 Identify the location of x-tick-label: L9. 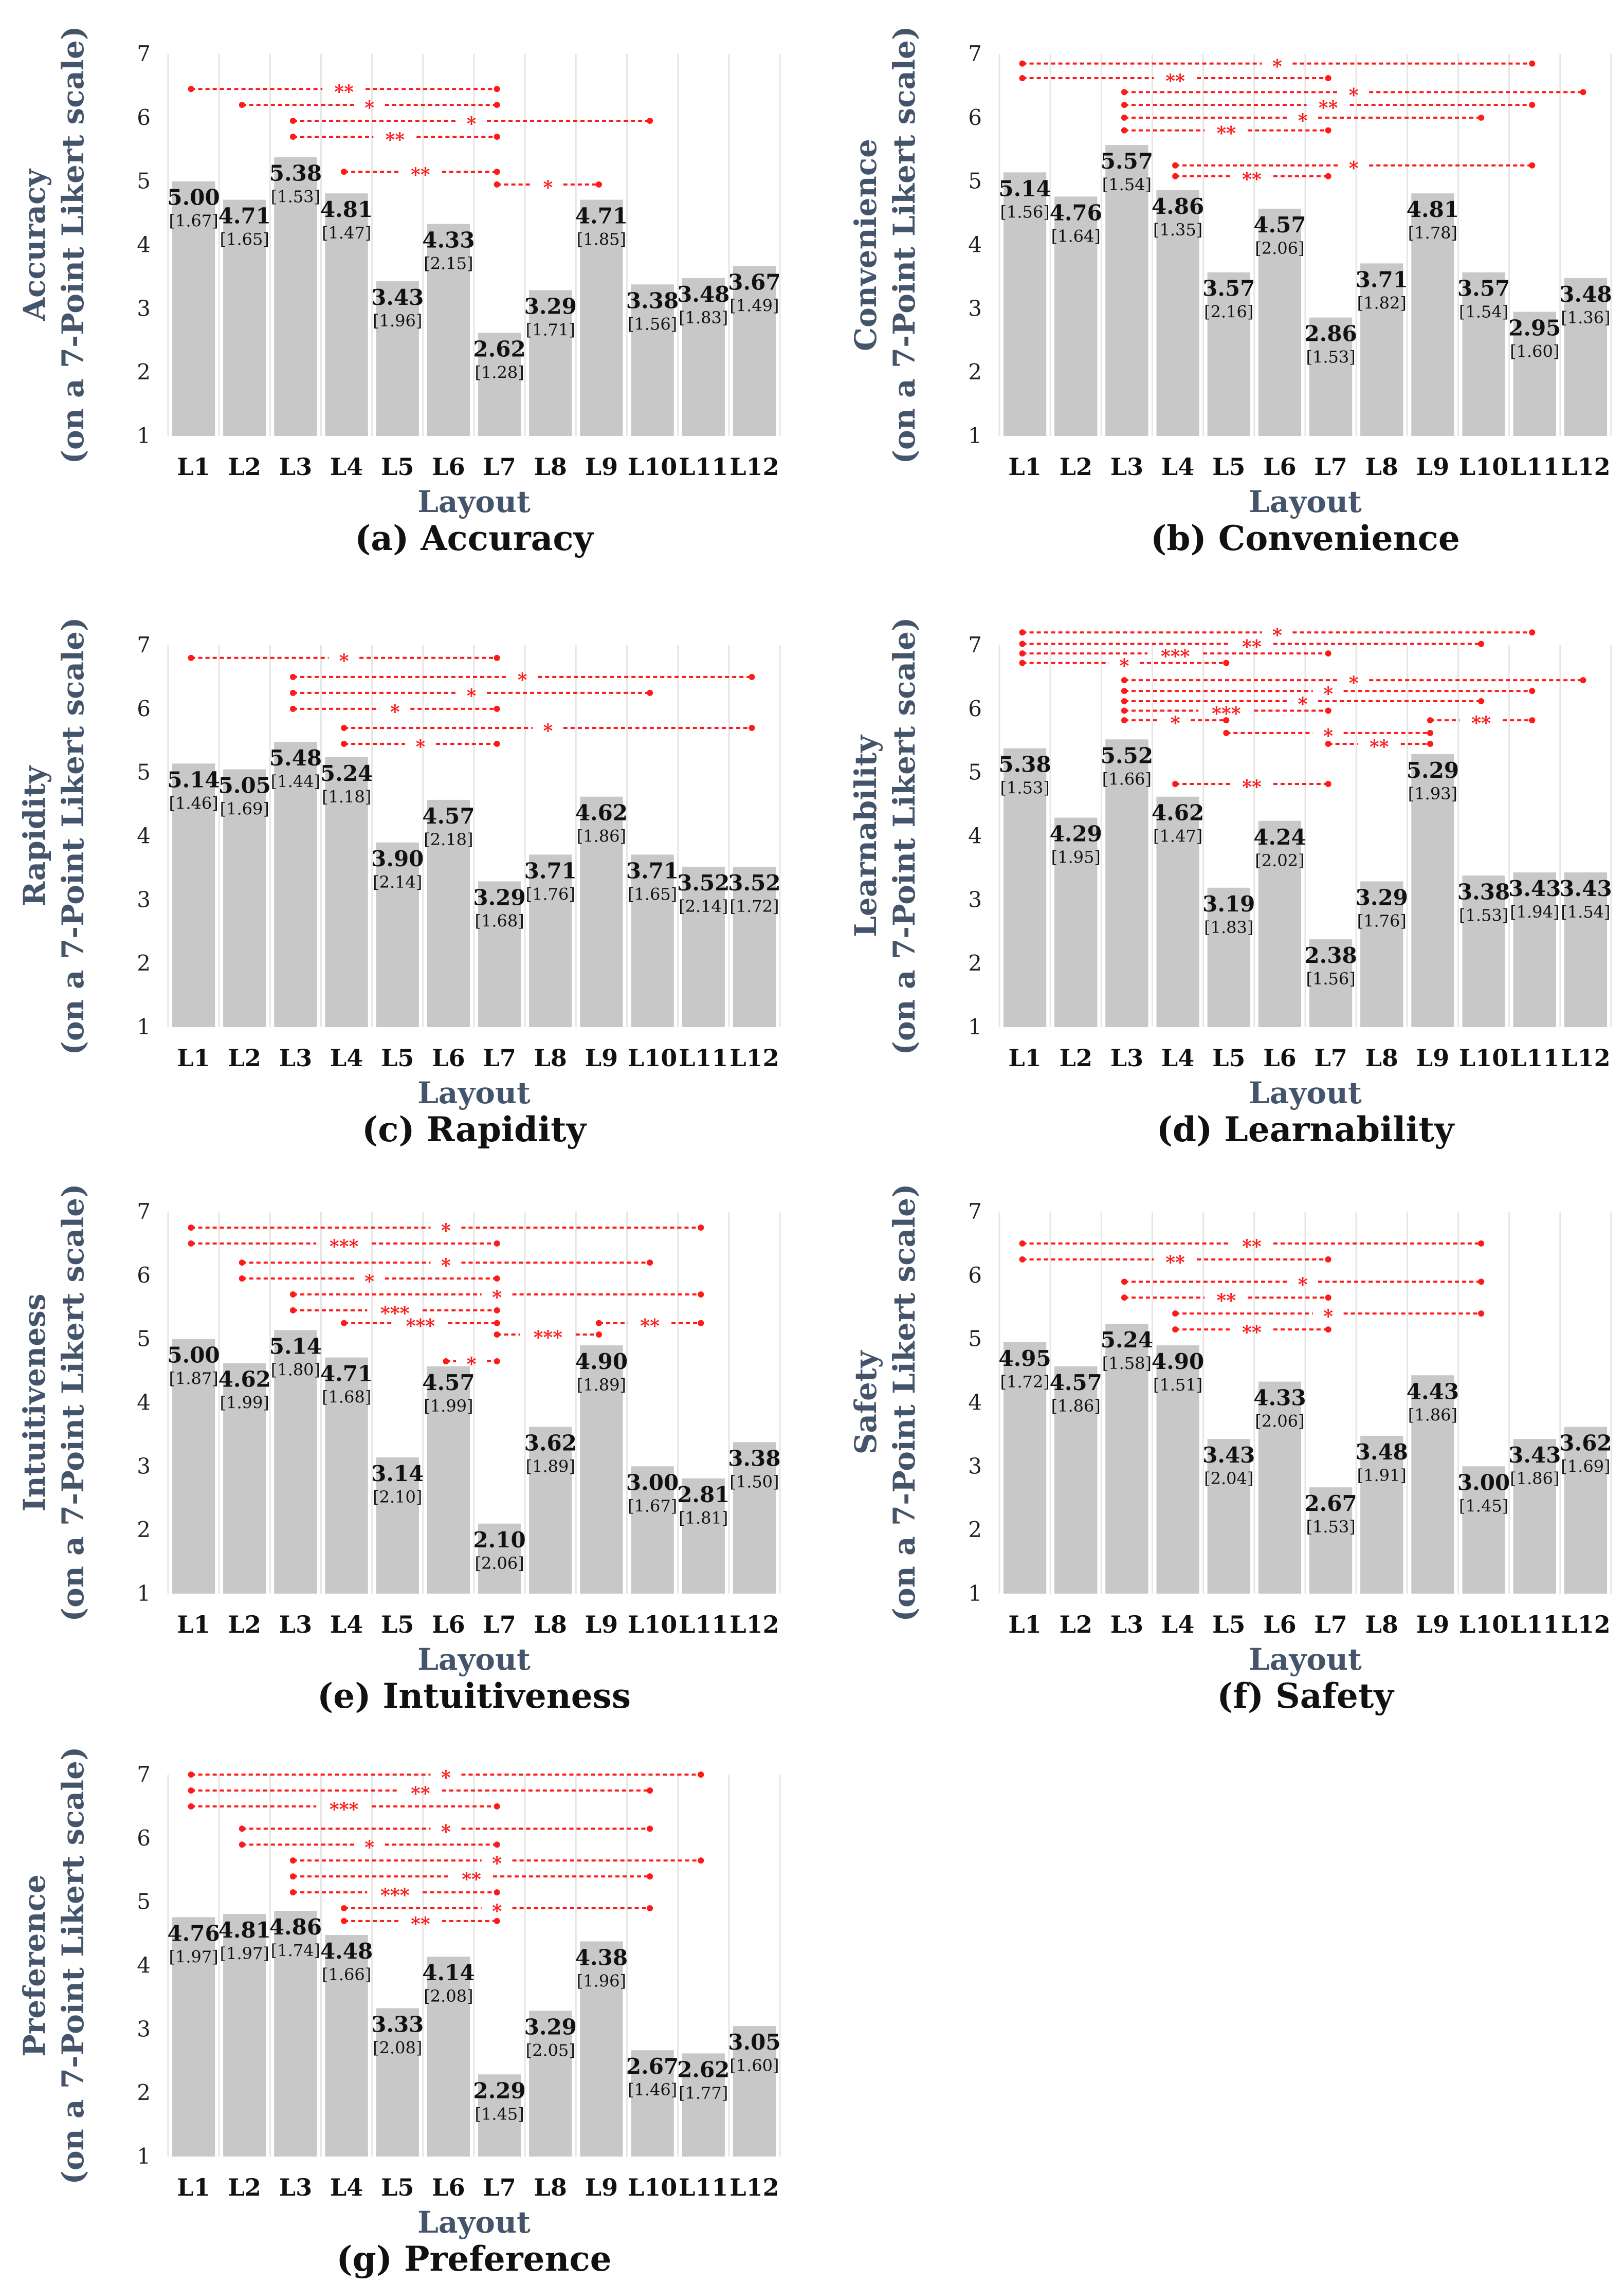
(601, 2187).